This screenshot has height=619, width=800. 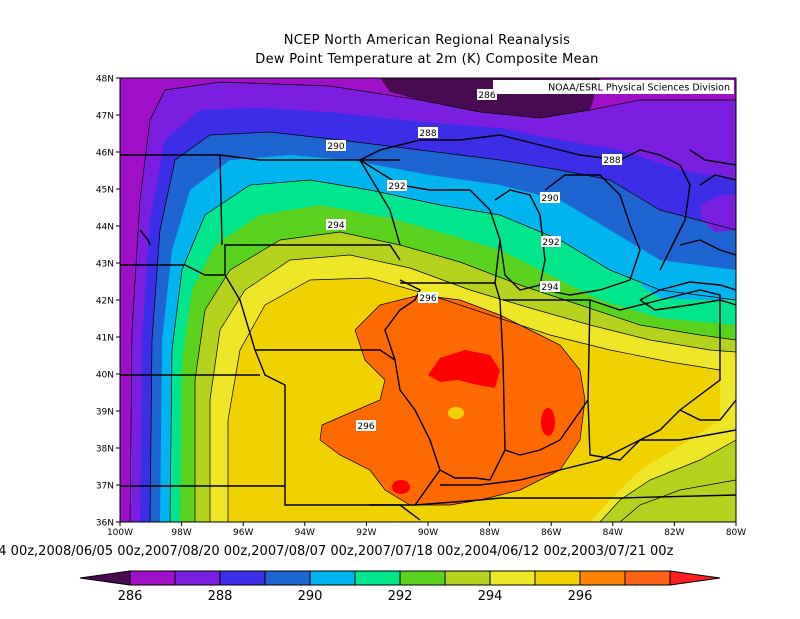 I want to click on lon-label: 100W, so click(x=120, y=533).